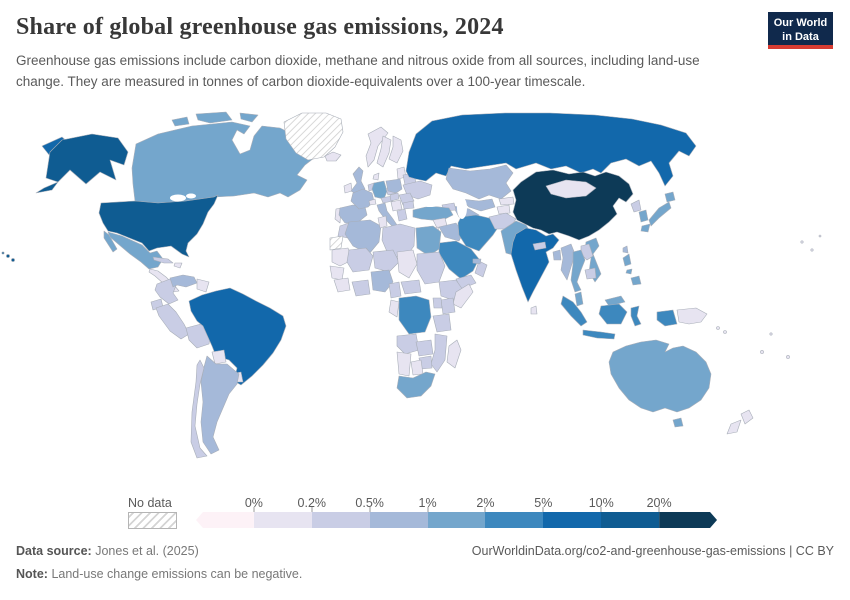 This screenshot has height=600, width=850. I want to click on country-finland, so click(396, 149).